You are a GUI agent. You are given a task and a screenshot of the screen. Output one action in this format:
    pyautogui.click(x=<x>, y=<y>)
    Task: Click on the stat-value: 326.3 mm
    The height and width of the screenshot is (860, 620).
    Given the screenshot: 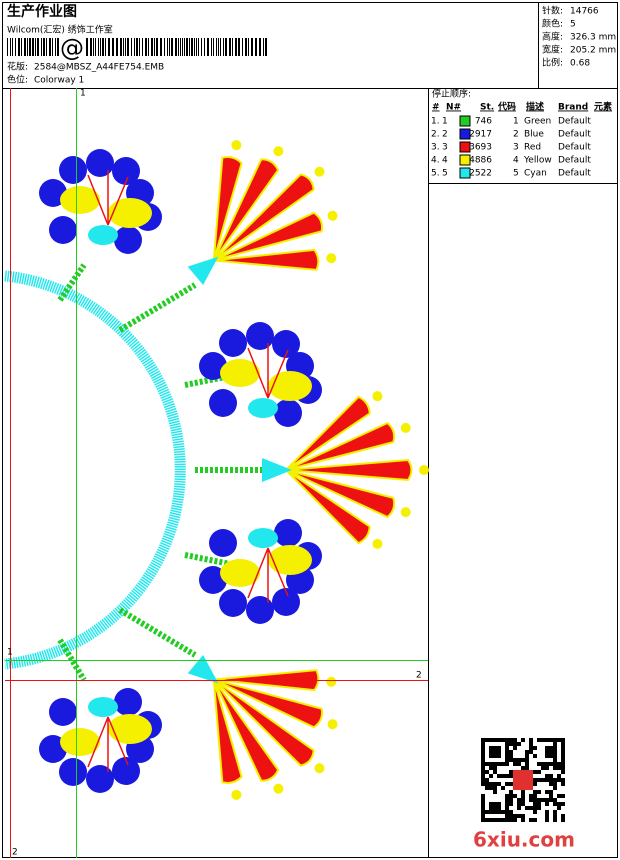 What is the action you would take?
    pyautogui.click(x=593, y=38)
    